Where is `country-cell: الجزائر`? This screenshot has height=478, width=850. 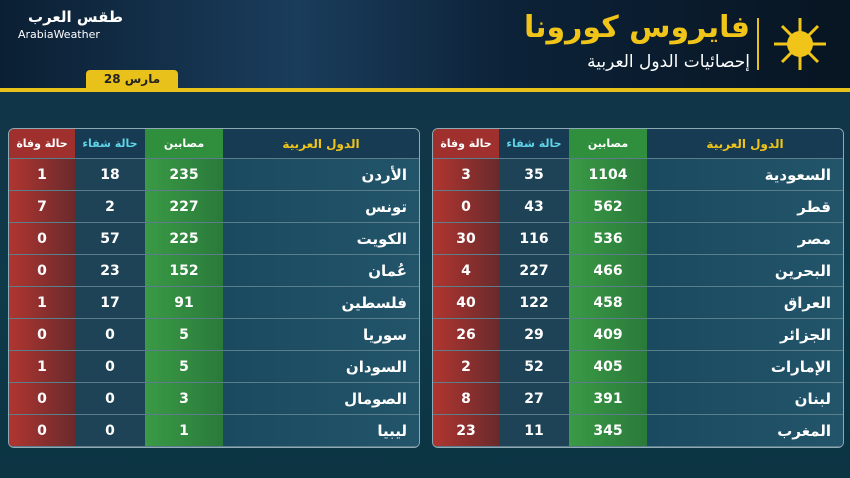
country-cell: الجزائر is located at coordinates (745, 335).